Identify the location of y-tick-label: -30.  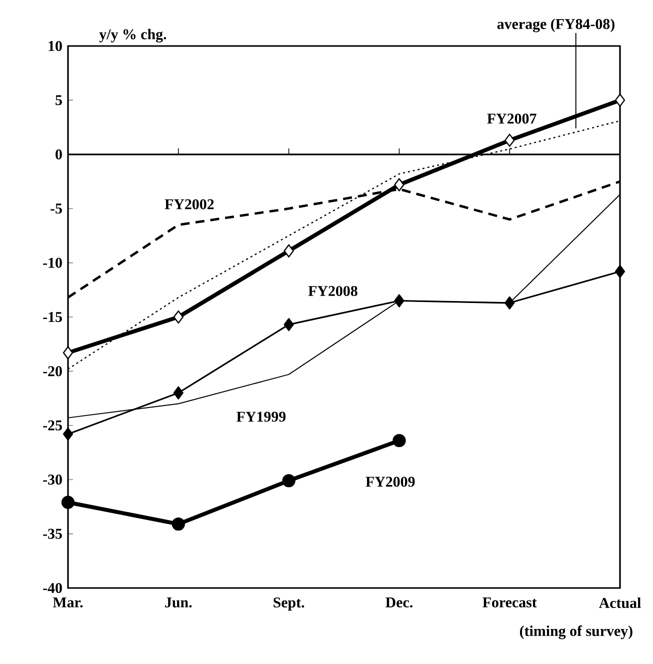
(52, 479).